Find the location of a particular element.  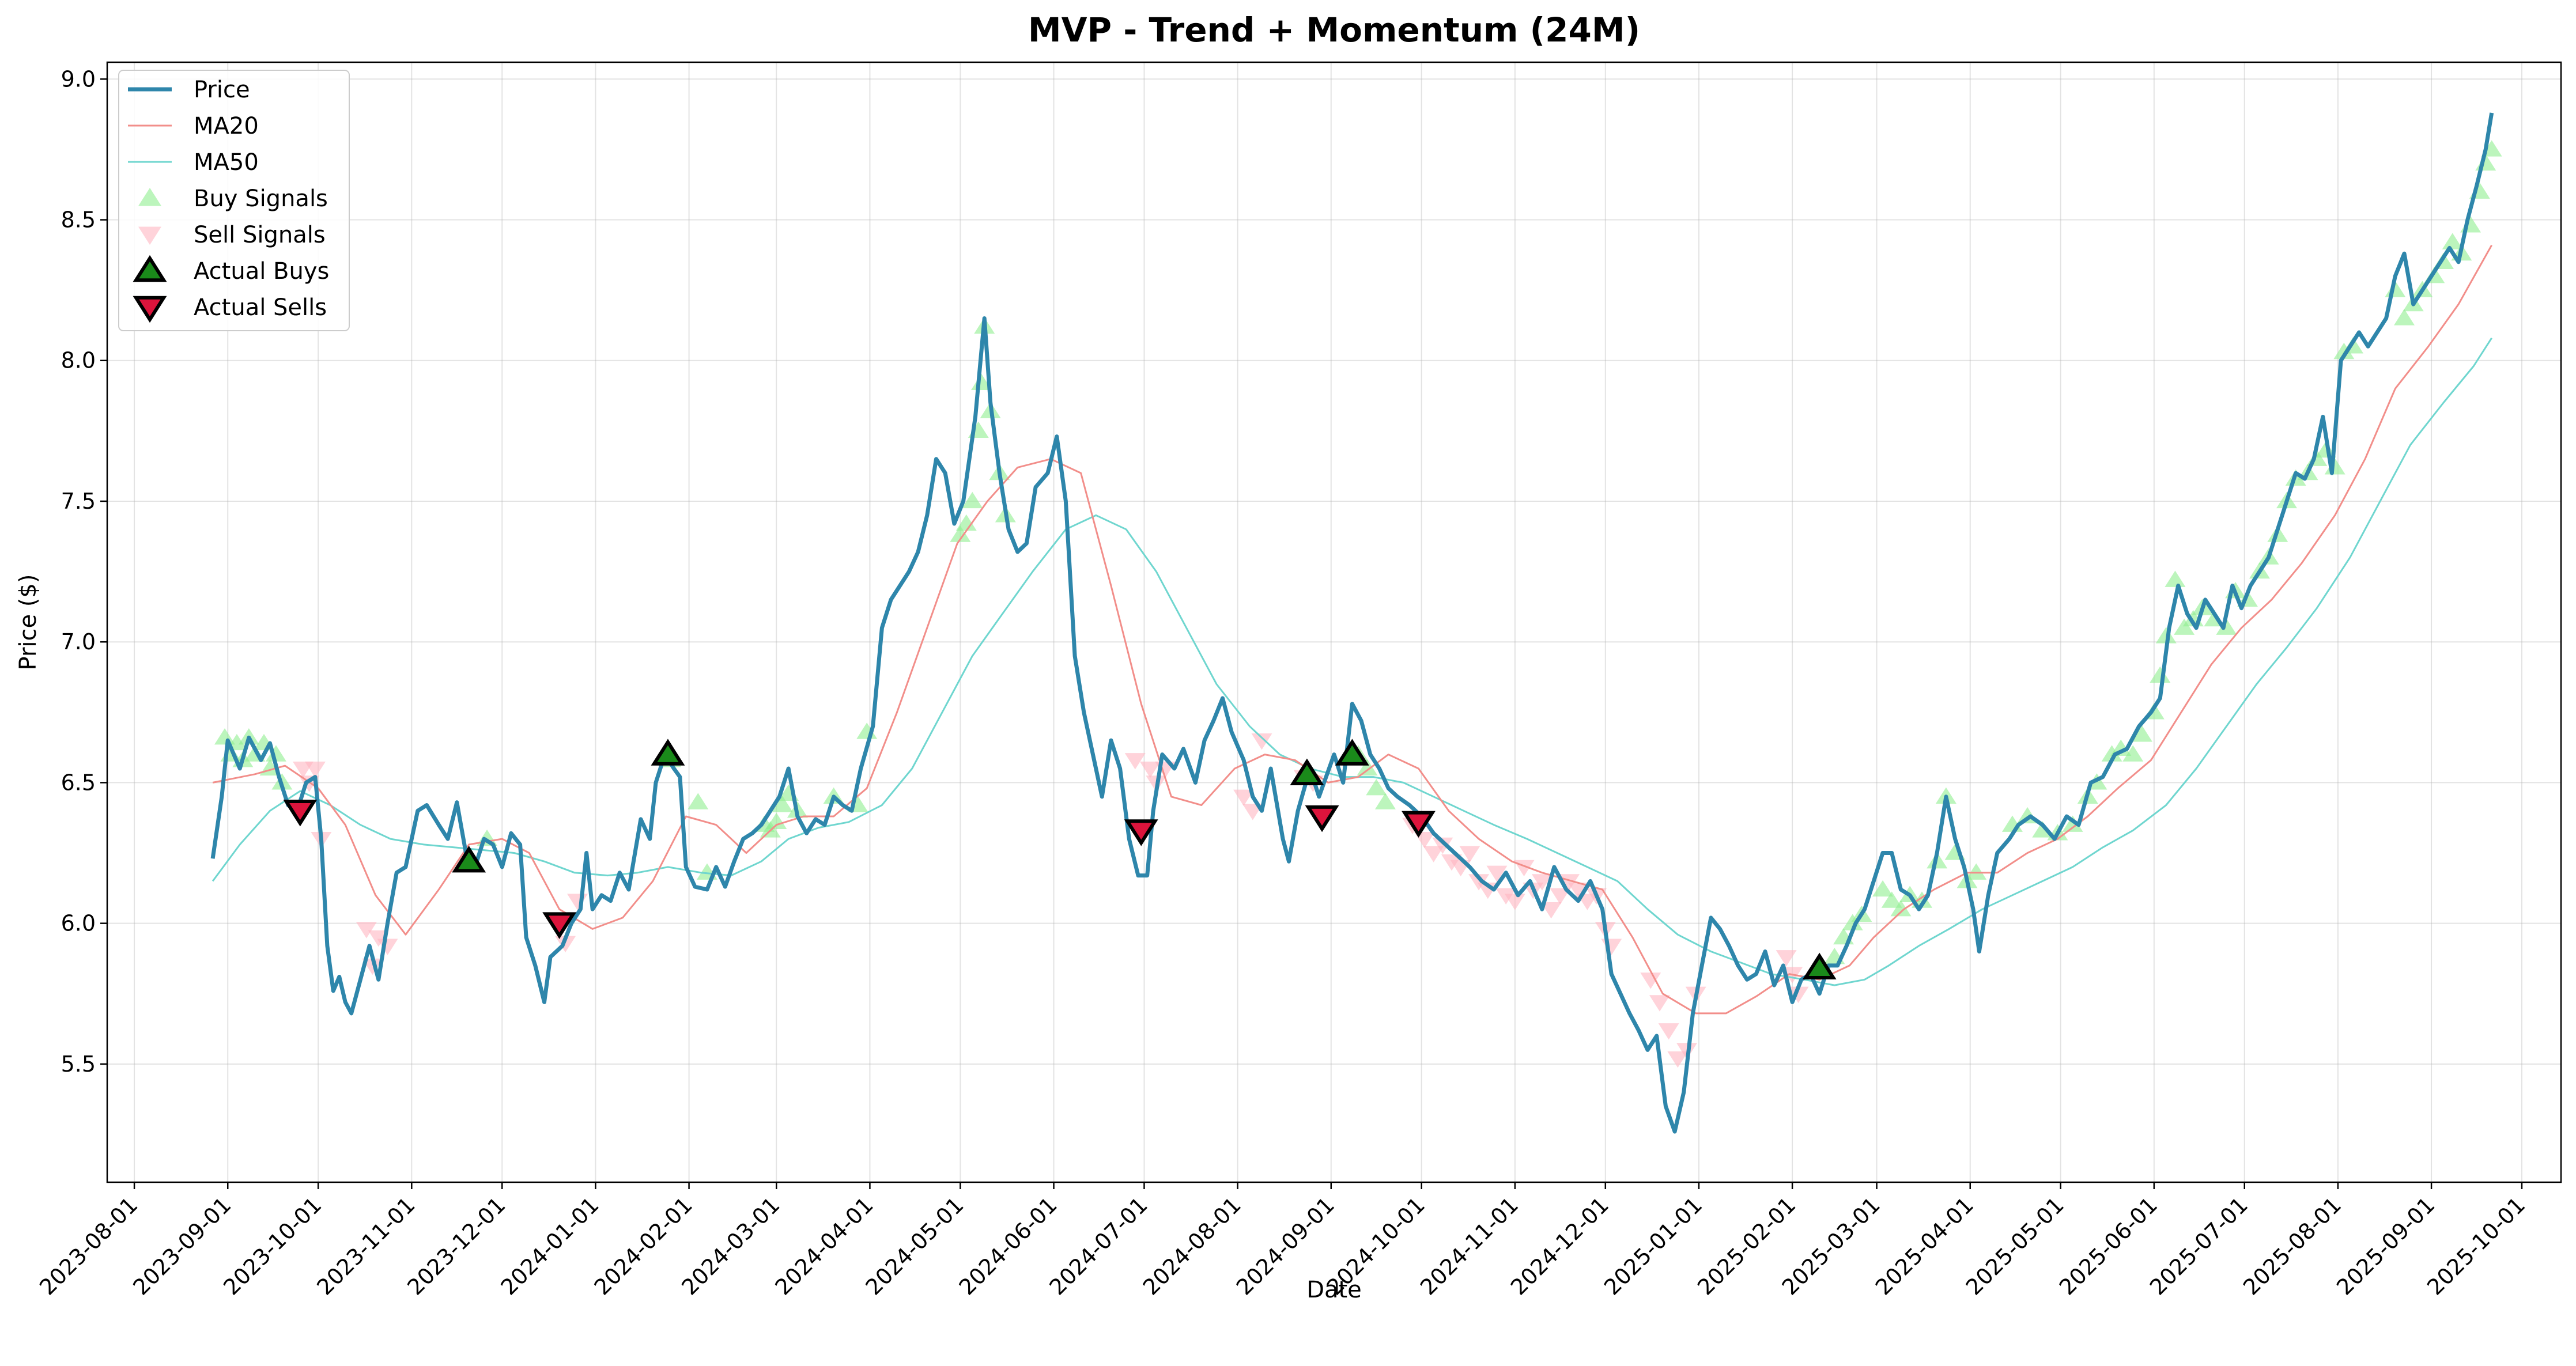

legend-swatch-actual-buys is located at coordinates (150, 268).